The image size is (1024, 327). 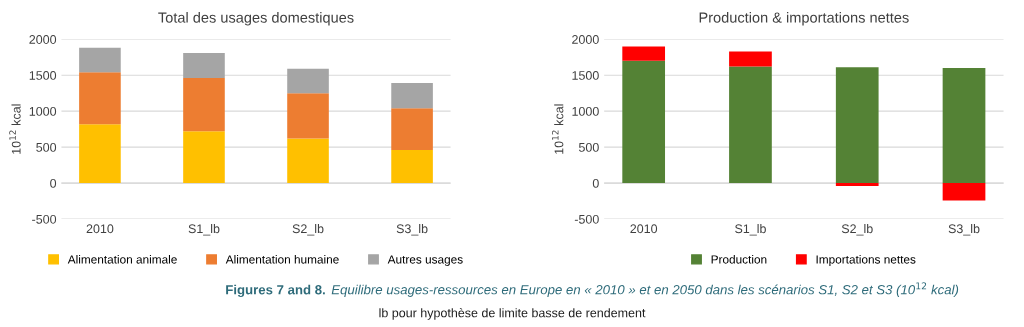 I want to click on text: lb pour hypothèse de limite basse de rendement, so click(x=512, y=313).